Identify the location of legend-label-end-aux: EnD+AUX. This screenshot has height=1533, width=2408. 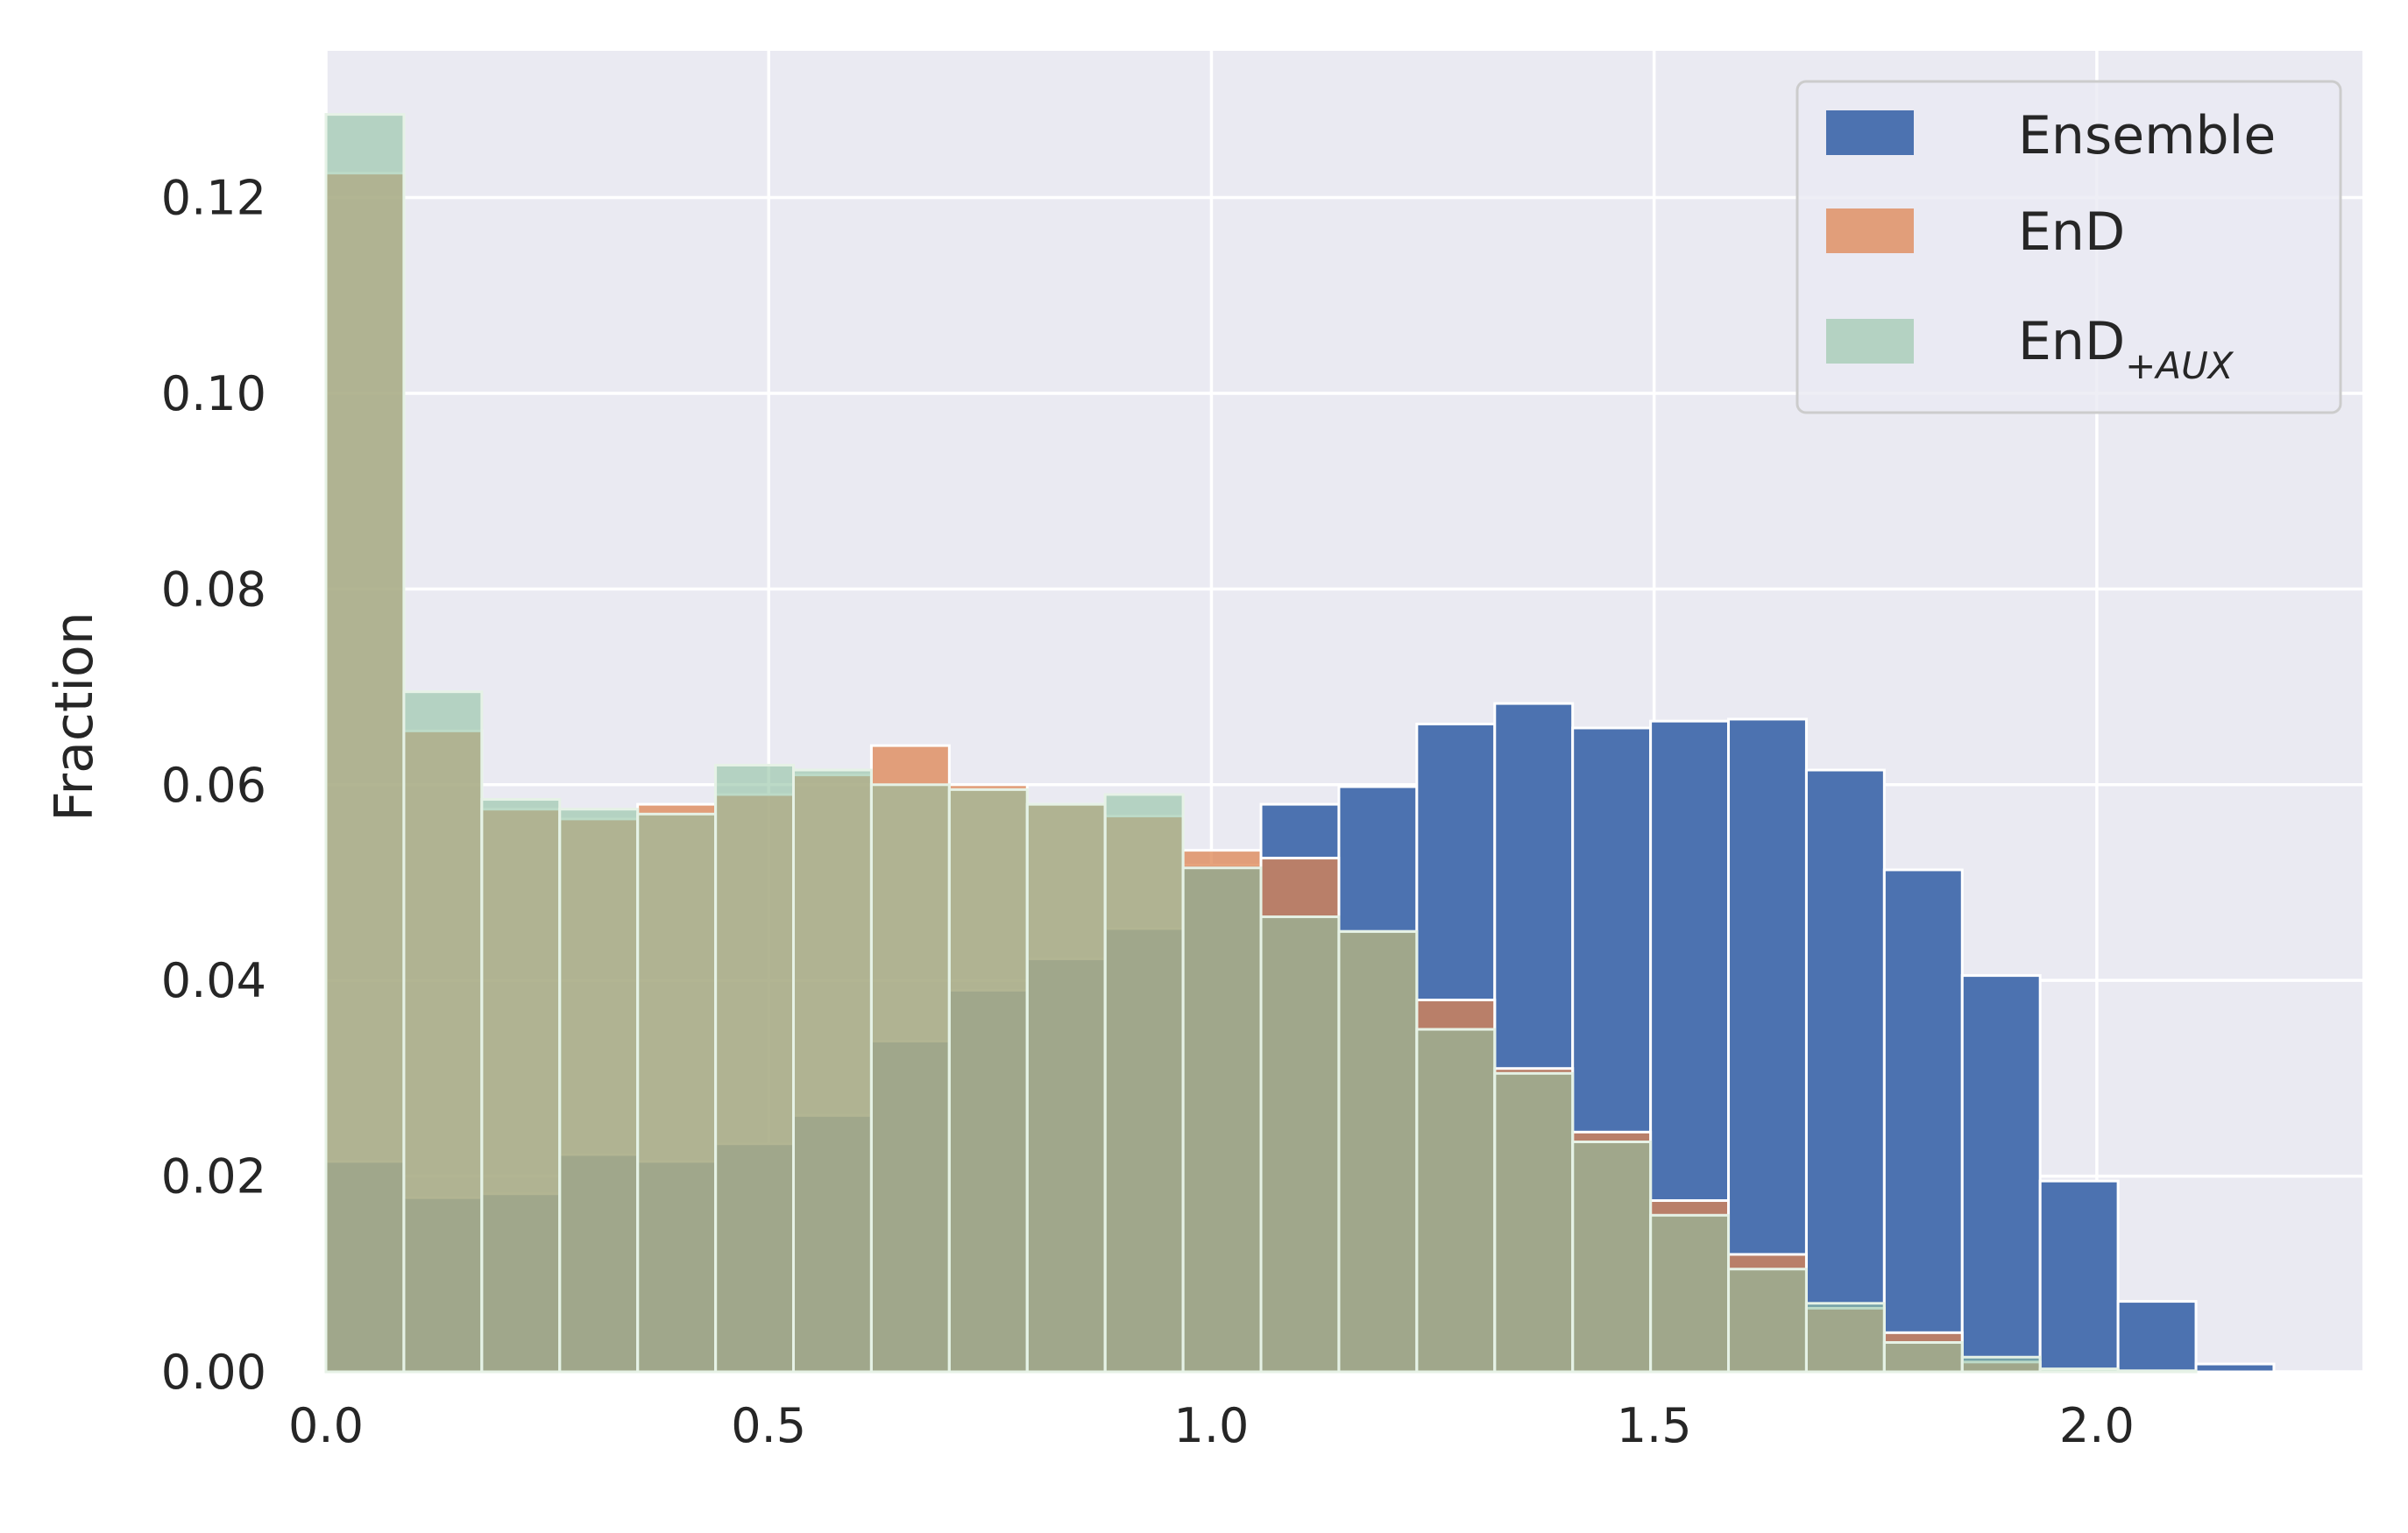
(2126, 349).